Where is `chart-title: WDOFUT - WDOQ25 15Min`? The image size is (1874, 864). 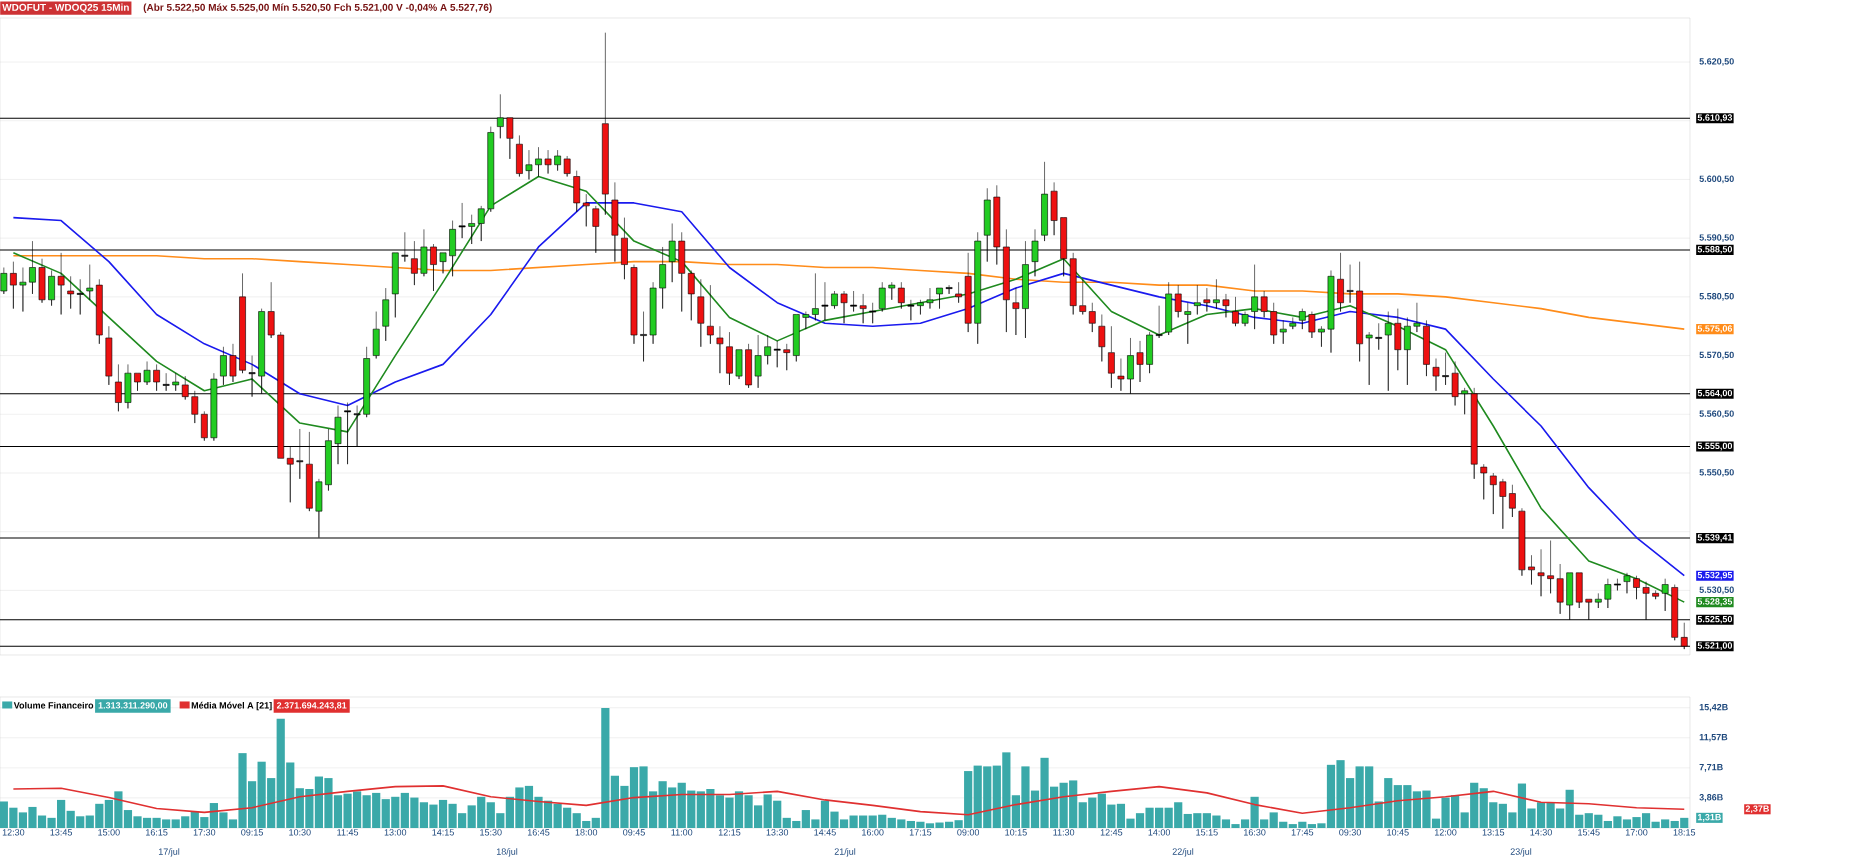 chart-title: WDOFUT - WDOQ25 15Min is located at coordinates (65, 8).